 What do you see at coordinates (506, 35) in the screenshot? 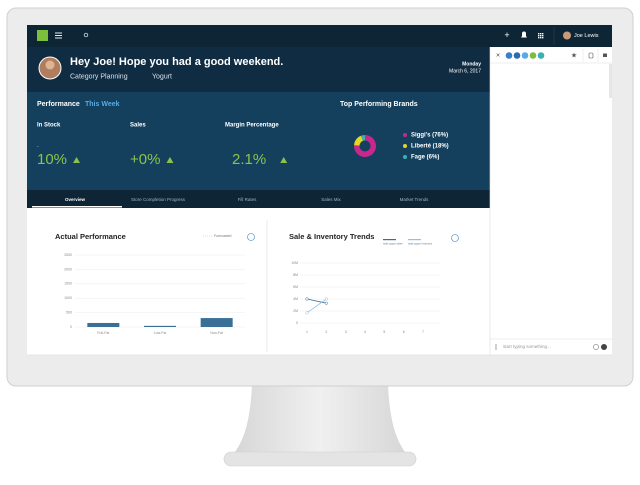
I see `add-icon: +` at bounding box center [506, 35].